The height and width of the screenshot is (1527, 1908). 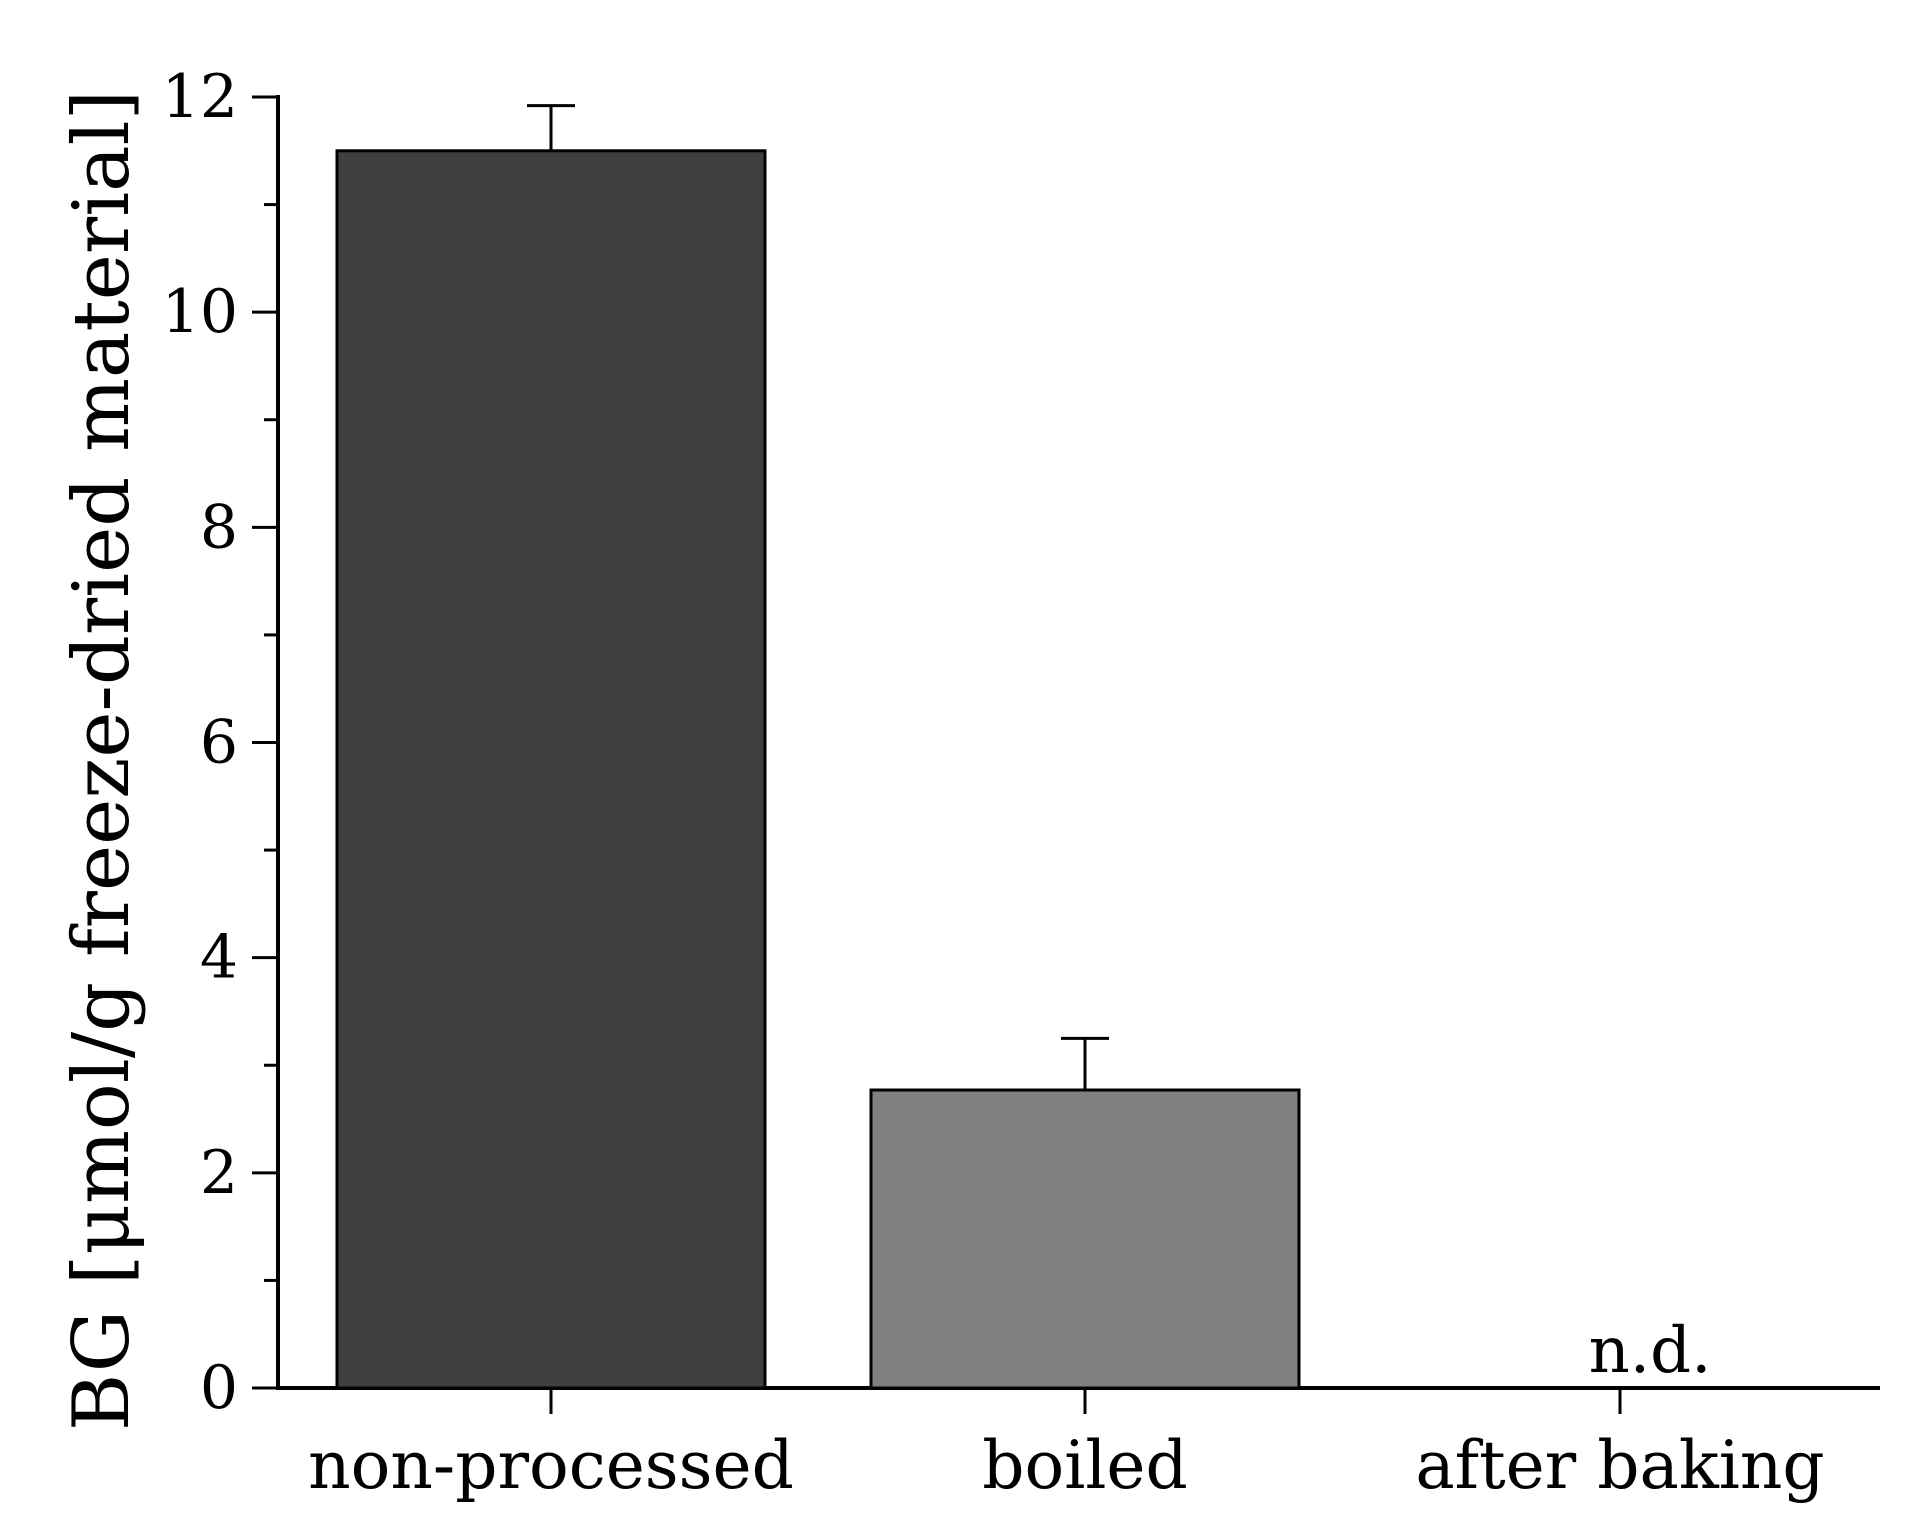 I want to click on y-tick-label: 0, so click(x=219, y=1388).